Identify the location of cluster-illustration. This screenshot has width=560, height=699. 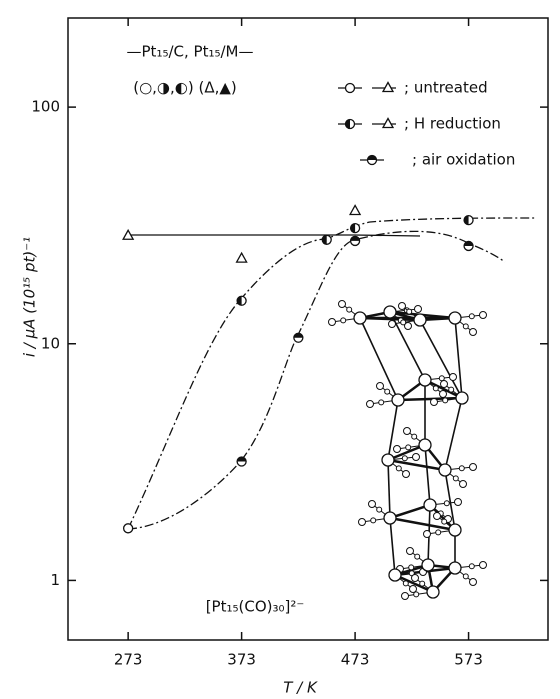
(407, 450).